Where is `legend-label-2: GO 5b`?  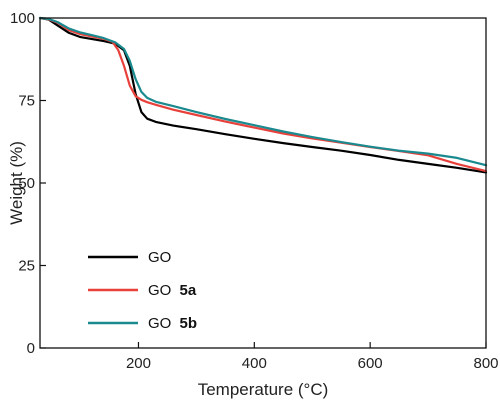 legend-label-2: GO 5b is located at coordinates (172, 323).